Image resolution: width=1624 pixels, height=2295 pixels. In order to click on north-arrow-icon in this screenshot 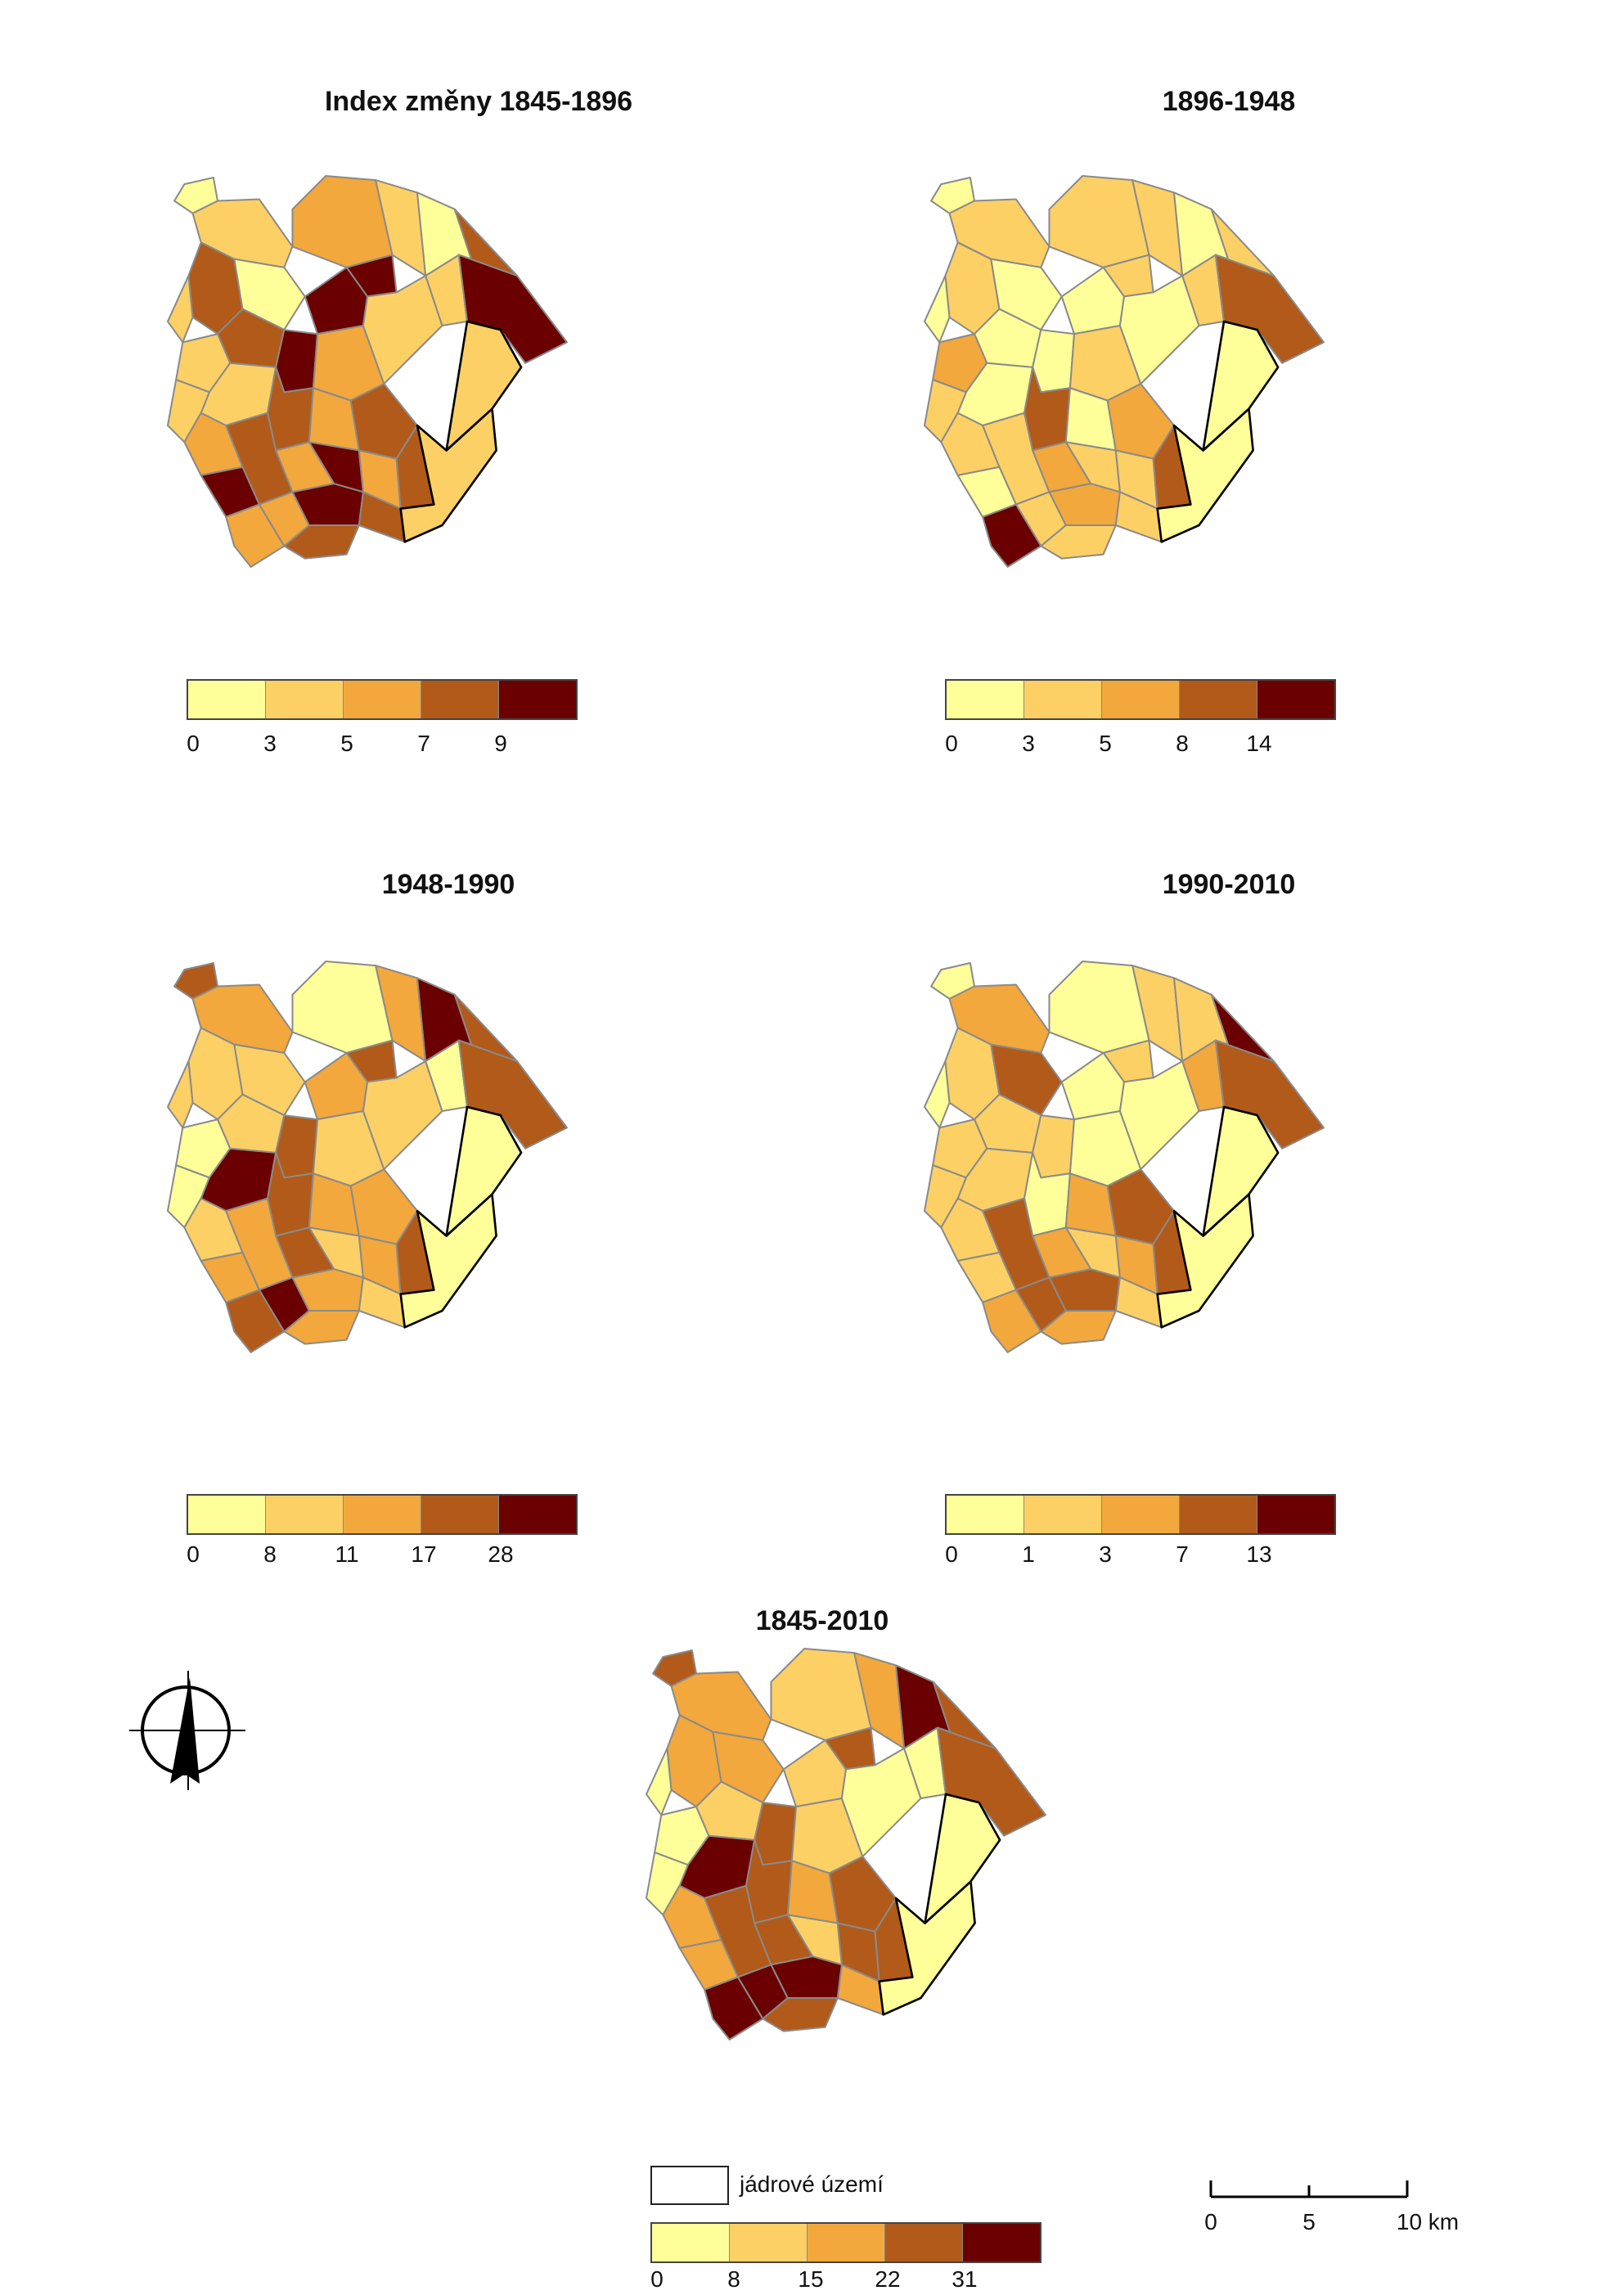, I will do `click(187, 1731)`.